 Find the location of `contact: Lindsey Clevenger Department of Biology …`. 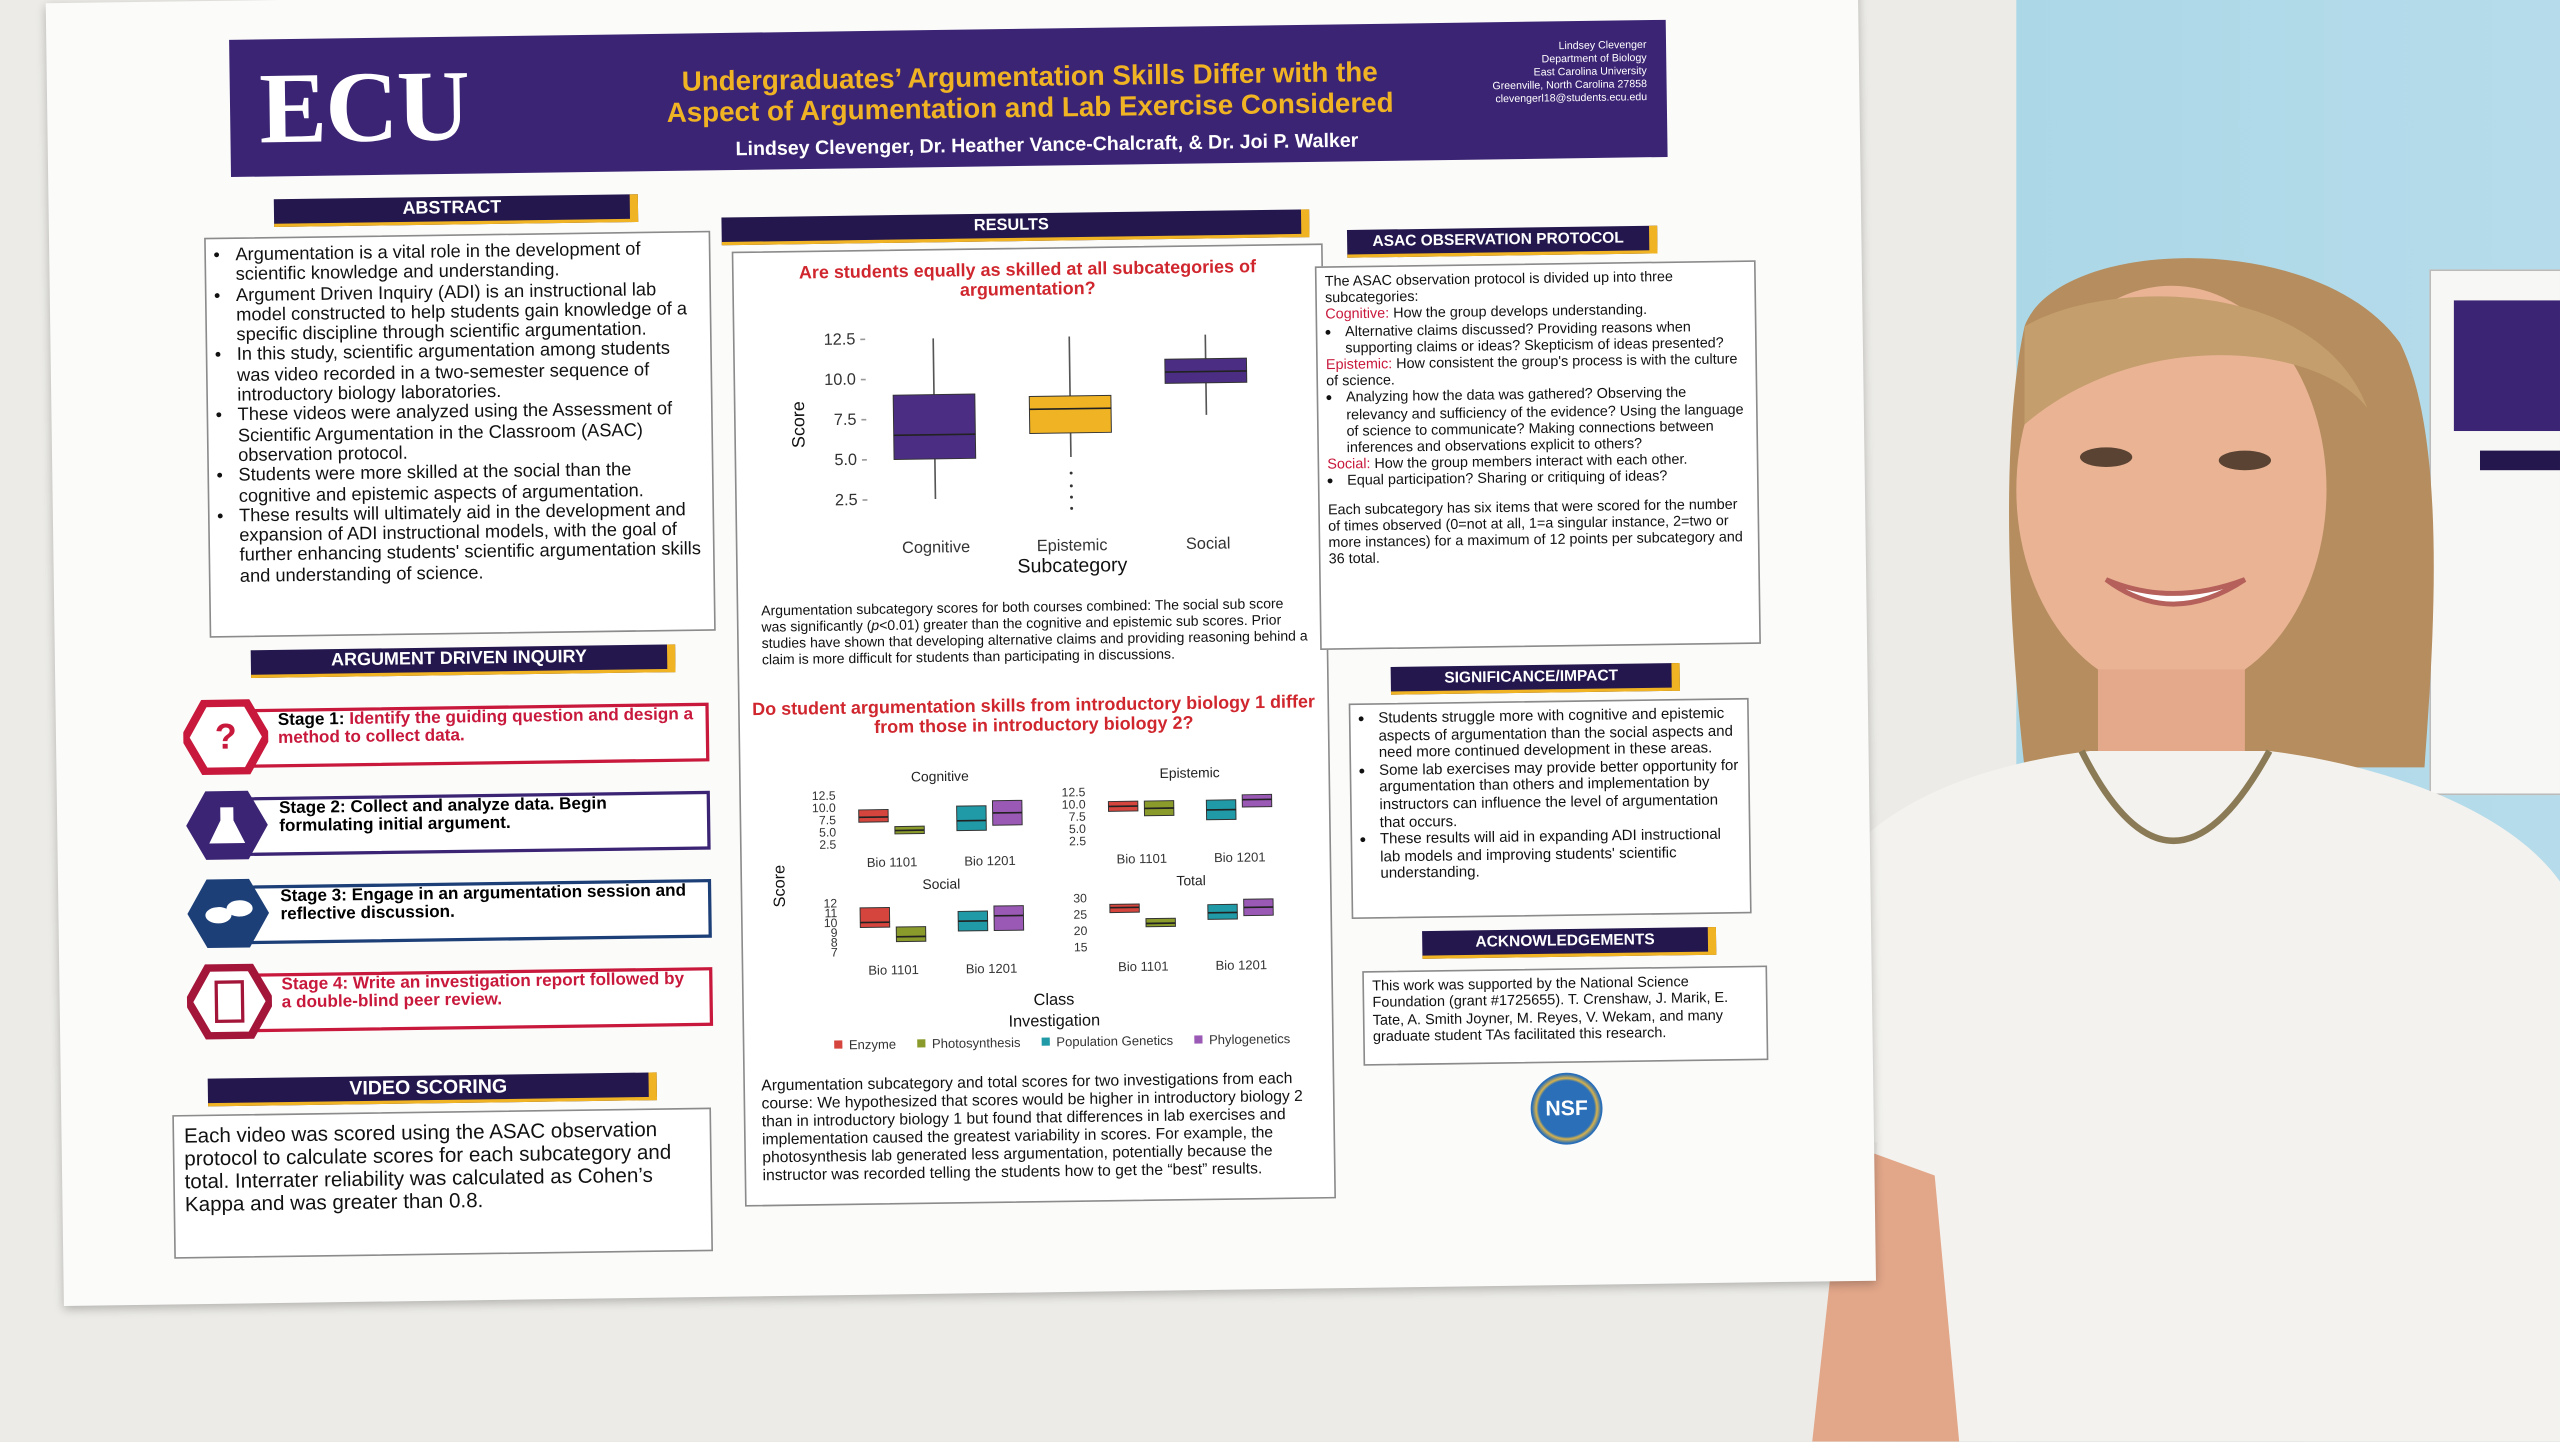

contact: Lindsey Clevenger Department of Biology … is located at coordinates (1569, 73).